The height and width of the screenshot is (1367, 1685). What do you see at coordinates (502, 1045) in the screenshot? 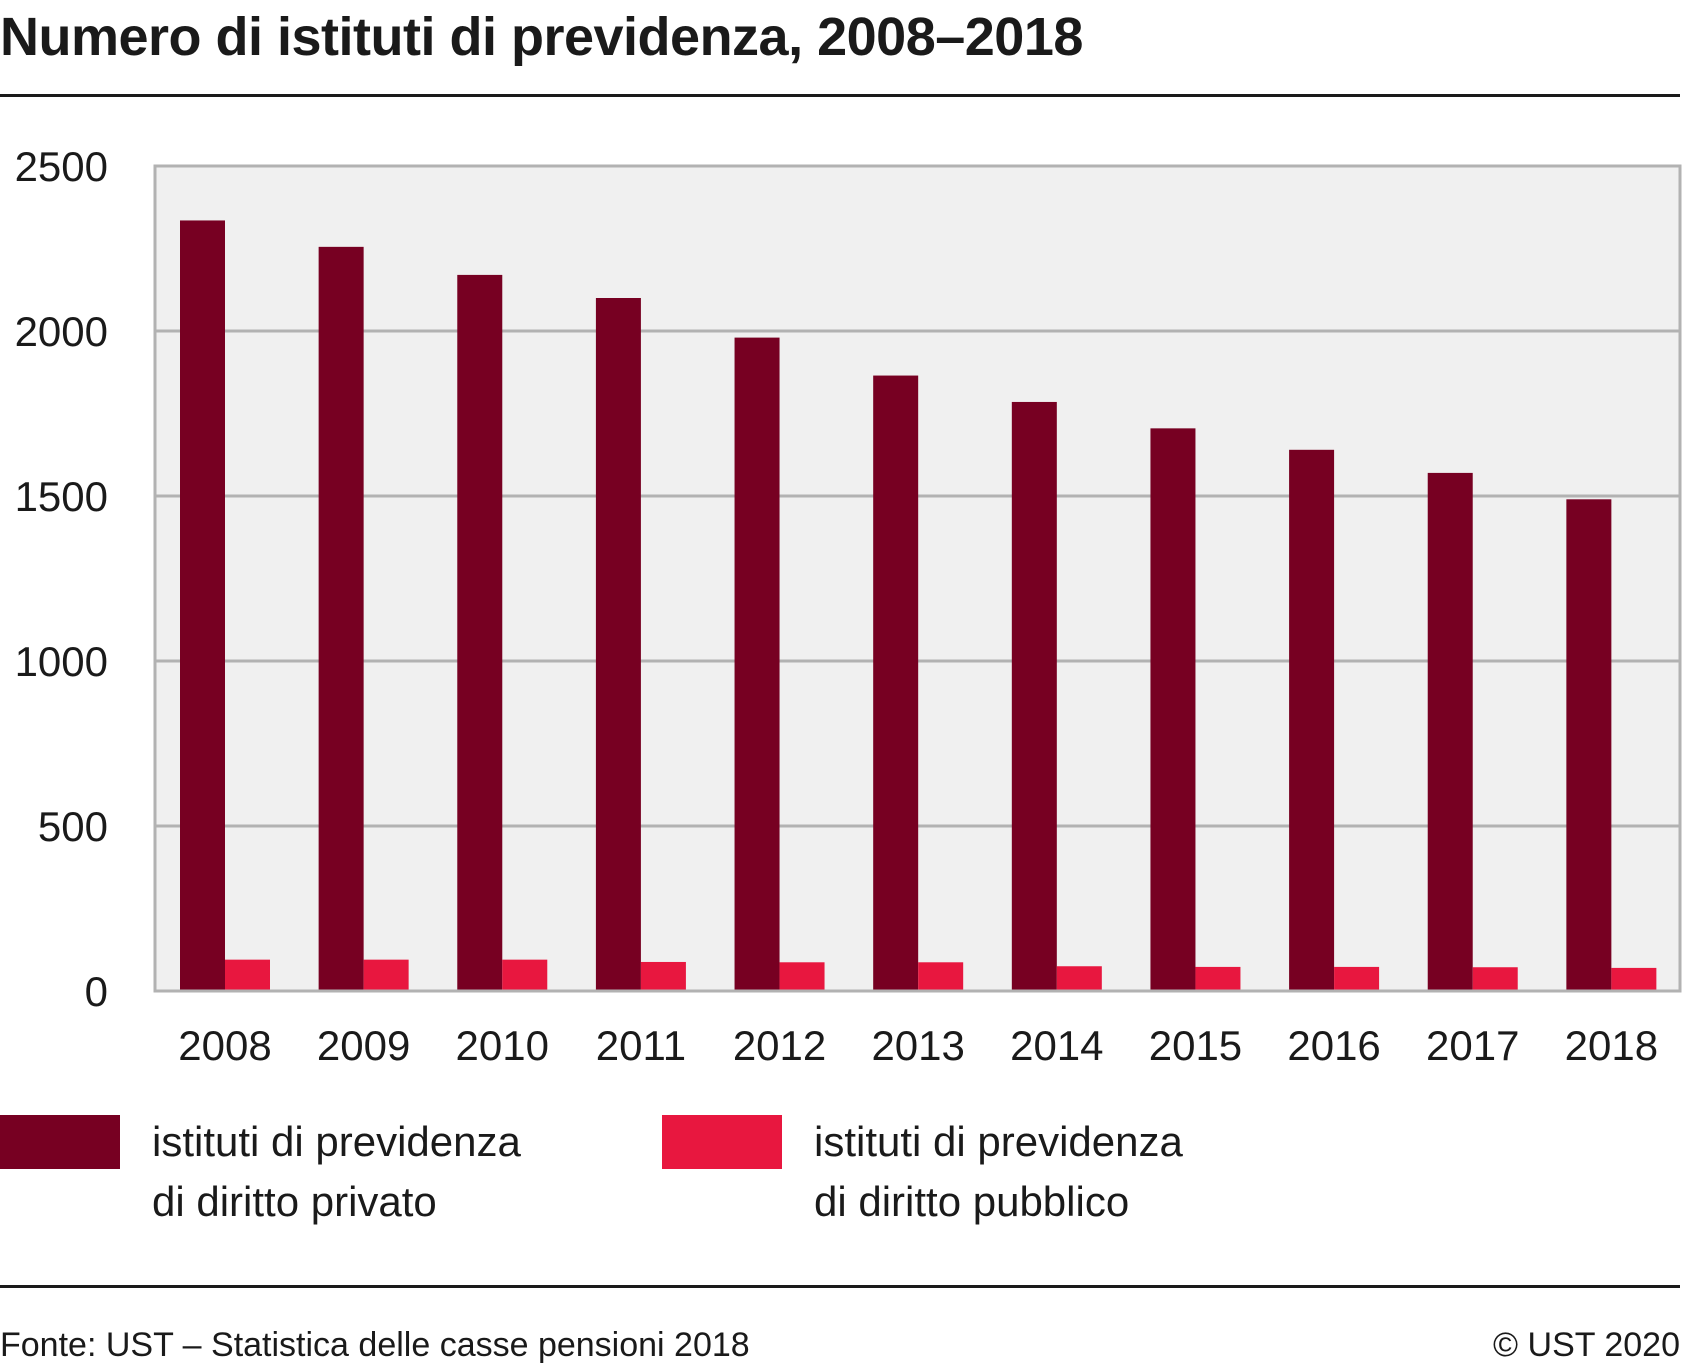
I see `x-tick-label: 2010` at bounding box center [502, 1045].